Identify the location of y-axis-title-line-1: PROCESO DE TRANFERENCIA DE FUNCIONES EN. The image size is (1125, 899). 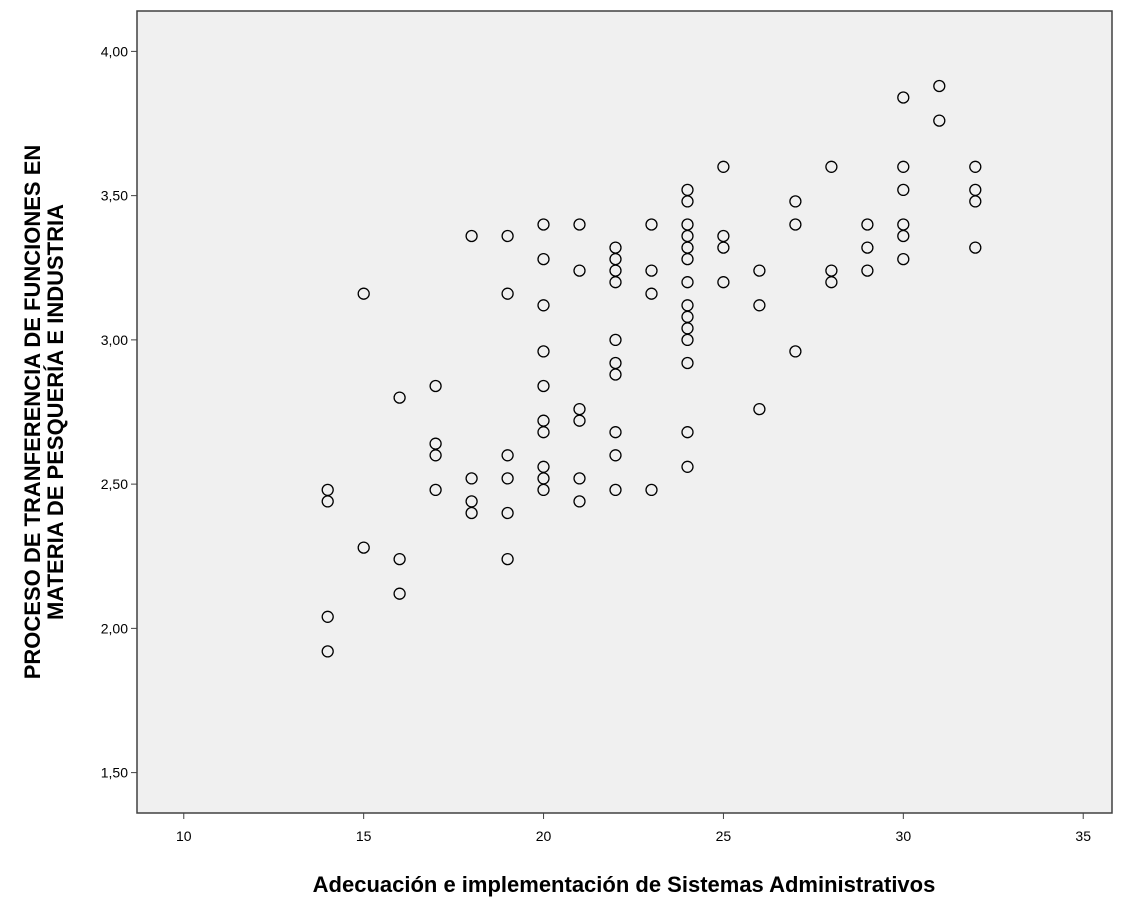
(32, 412).